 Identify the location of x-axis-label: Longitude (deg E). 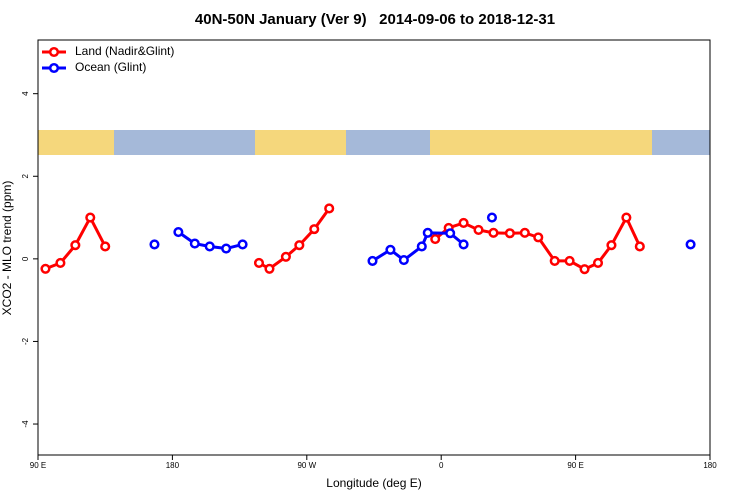
(373, 483).